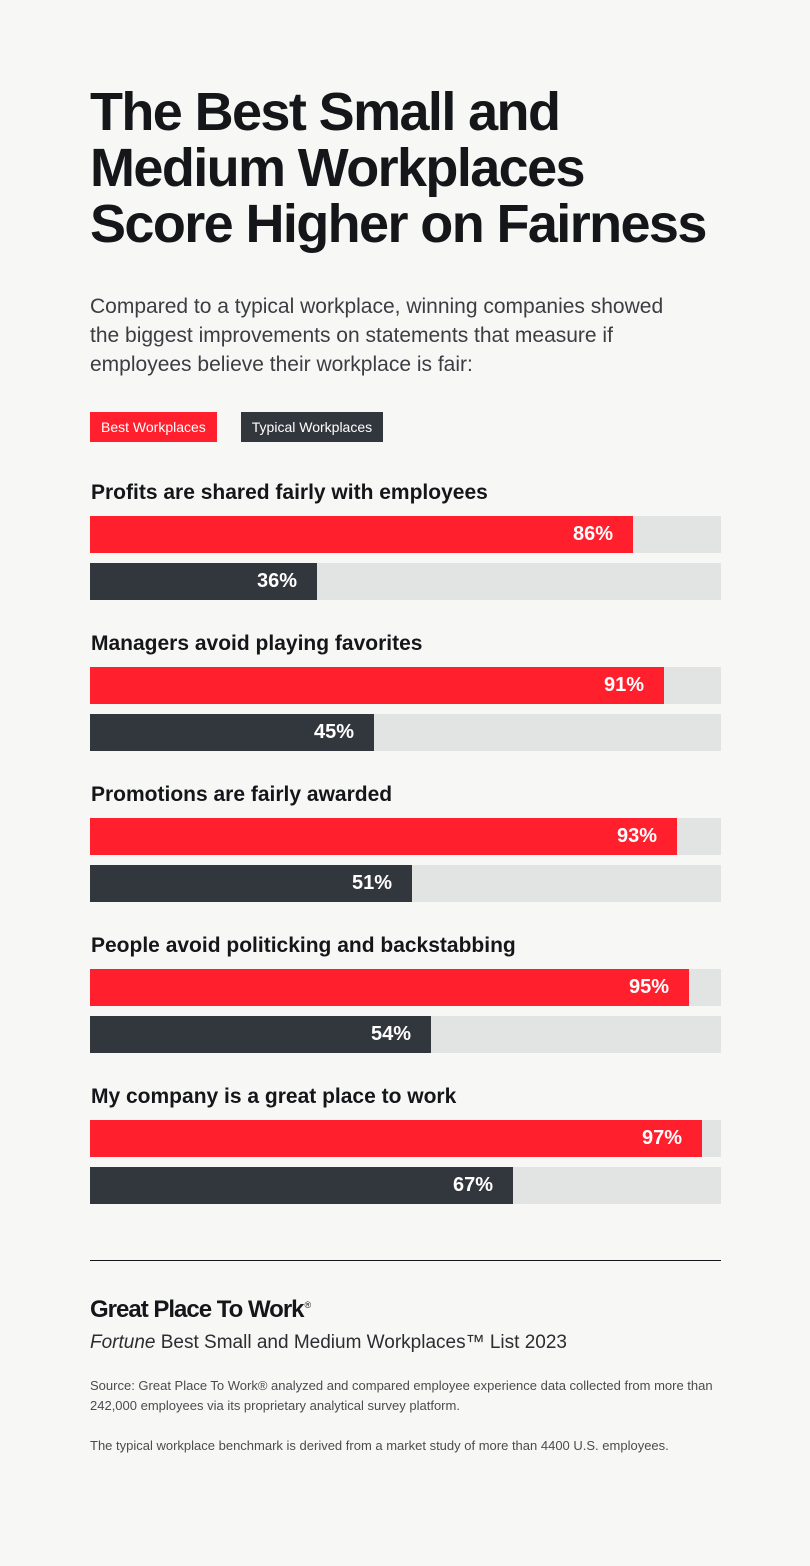  What do you see at coordinates (648, 987) in the screenshot?
I see `bar-value-label: 95%` at bounding box center [648, 987].